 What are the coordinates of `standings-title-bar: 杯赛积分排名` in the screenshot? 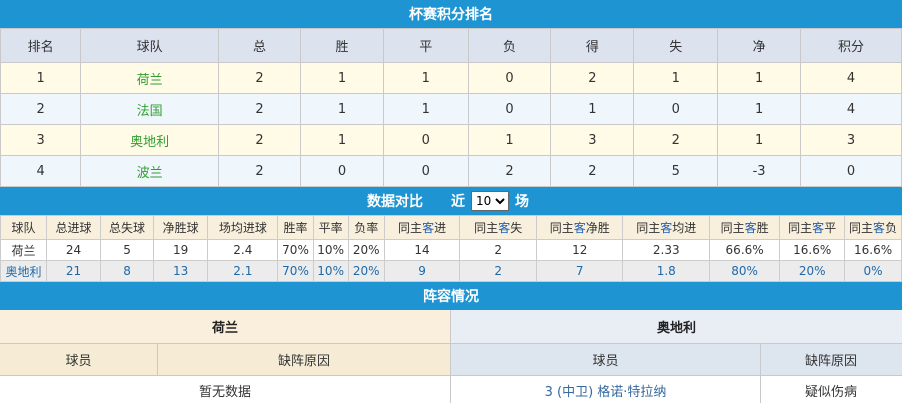 It's located at (451, 14).